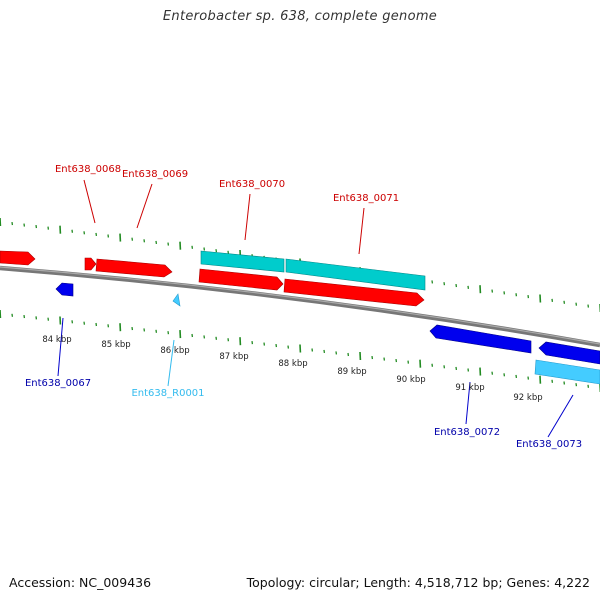 The height and width of the screenshot is (600, 600). I want to click on map-title: Enterobacter sp. 638, complete genome, so click(300, 16).